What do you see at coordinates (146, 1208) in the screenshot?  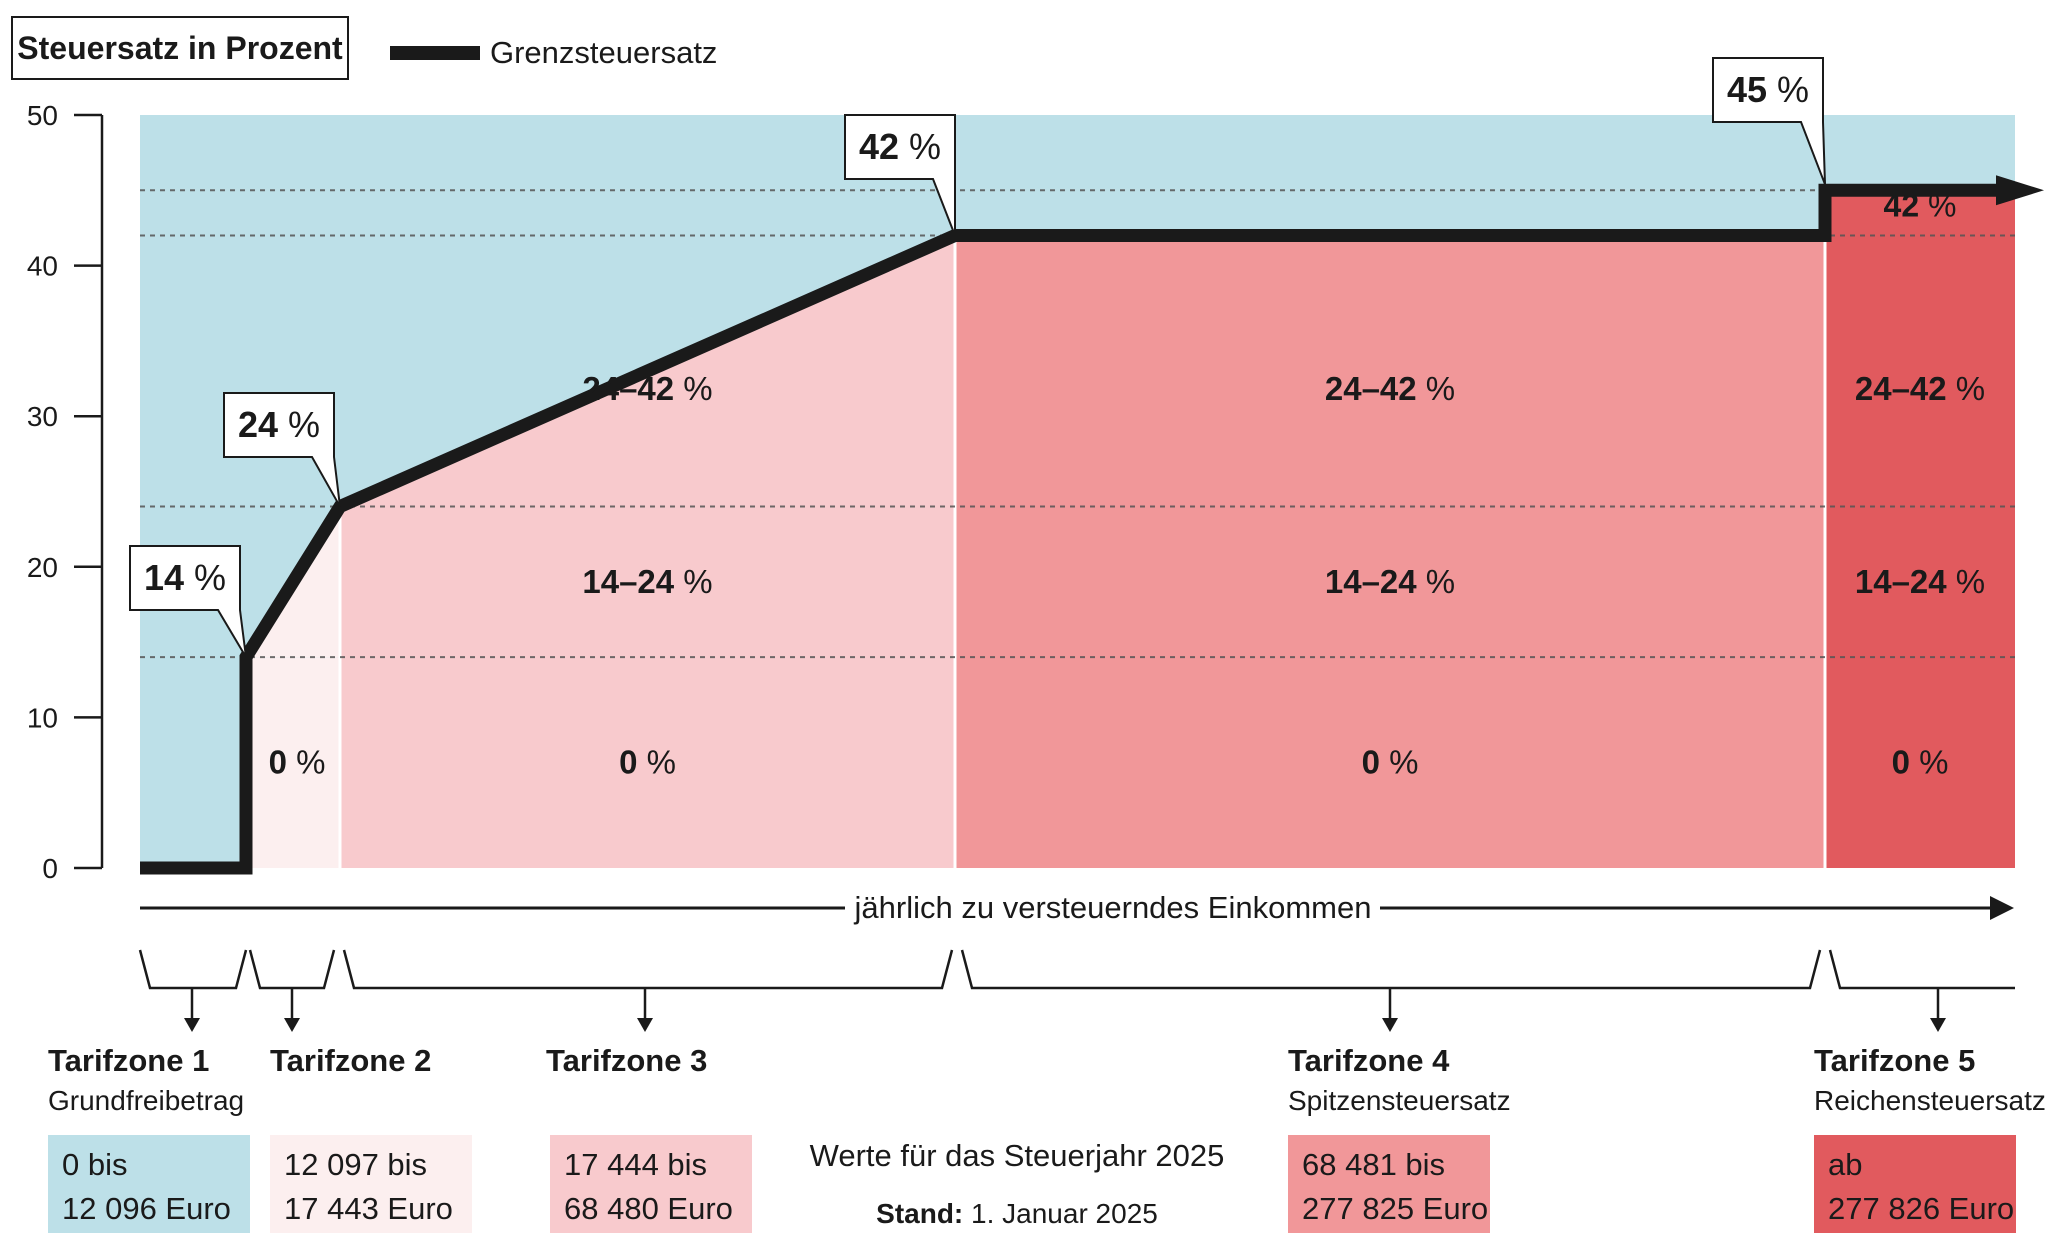 I see `zone-range-line-2: 12 096 Euro` at bounding box center [146, 1208].